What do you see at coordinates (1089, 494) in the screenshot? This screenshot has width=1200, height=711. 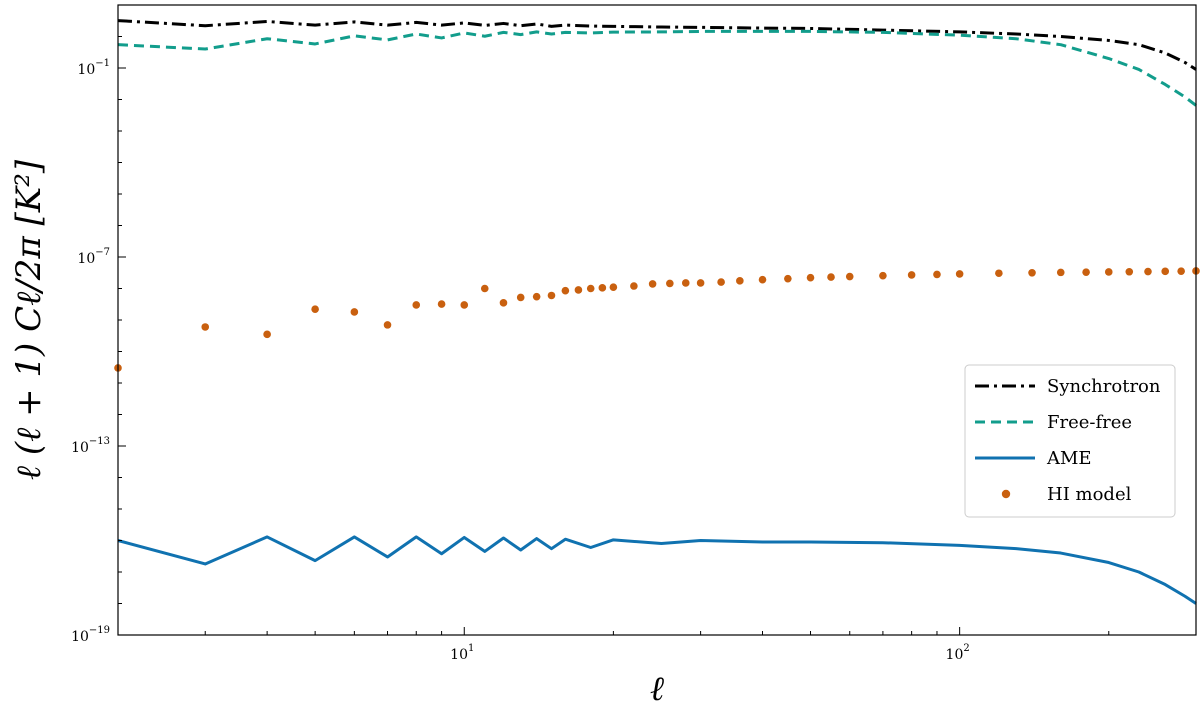 I see `legend-label-hi-model: HI model` at bounding box center [1089, 494].